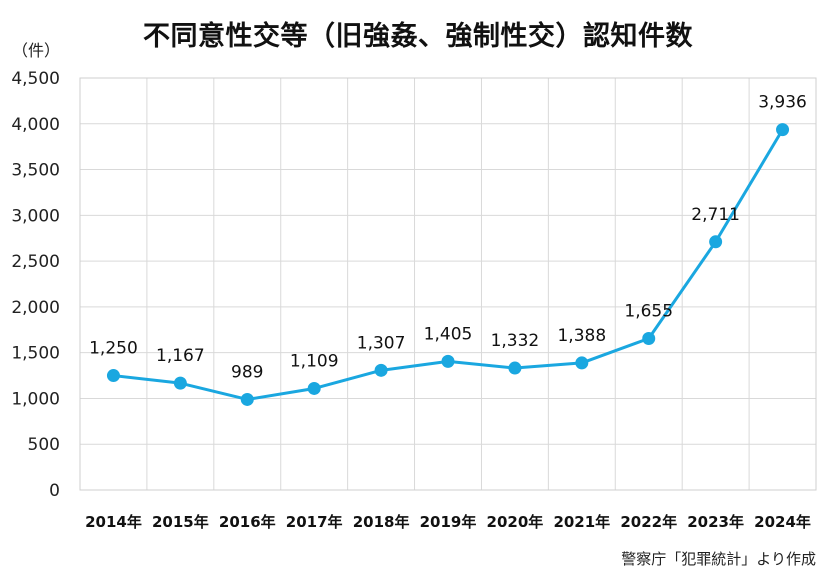 Image resolution: width=836 pixels, height=581 pixels. Describe the element at coordinates (515, 341) in the screenshot. I see `data-label: 1,332` at that location.